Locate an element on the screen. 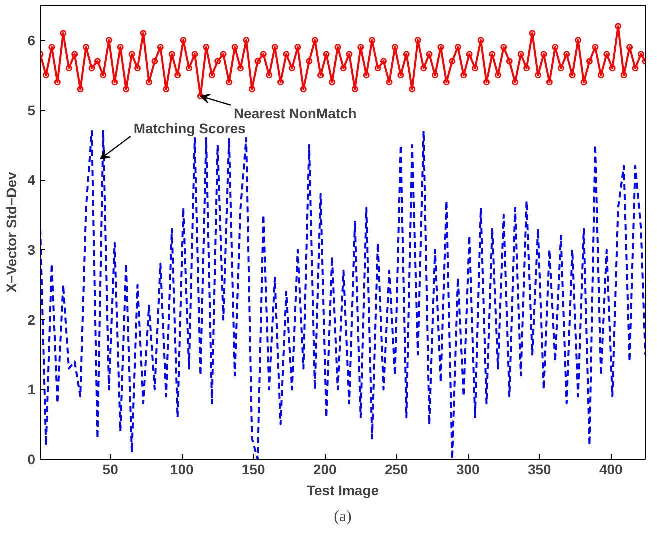 Image resolution: width=657 pixels, height=538 pixels. y-tick-label: 0 is located at coordinates (32, 460).